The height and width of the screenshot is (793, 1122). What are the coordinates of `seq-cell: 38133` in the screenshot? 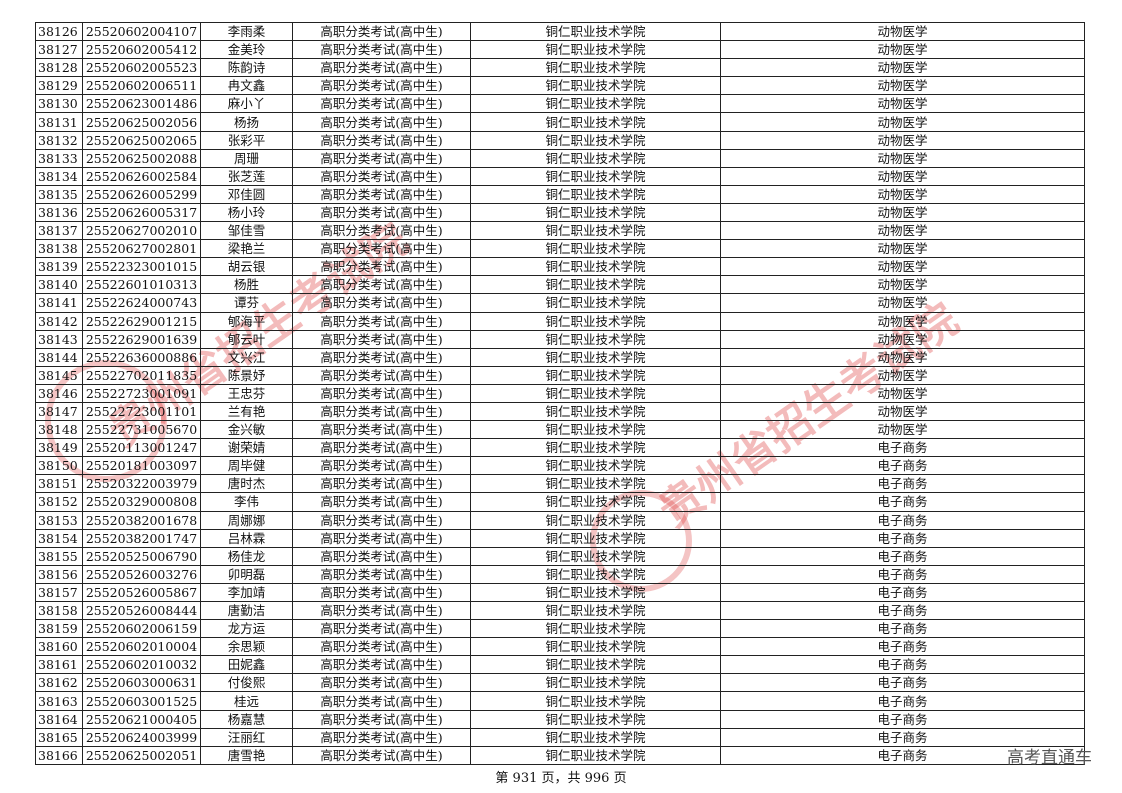 It's located at (59, 158).